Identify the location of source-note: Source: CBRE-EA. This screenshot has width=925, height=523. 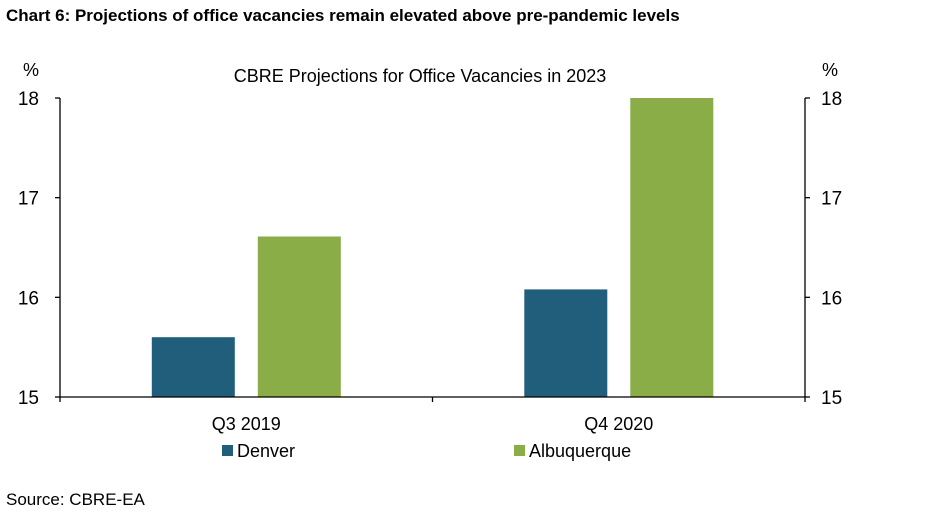
(75, 499).